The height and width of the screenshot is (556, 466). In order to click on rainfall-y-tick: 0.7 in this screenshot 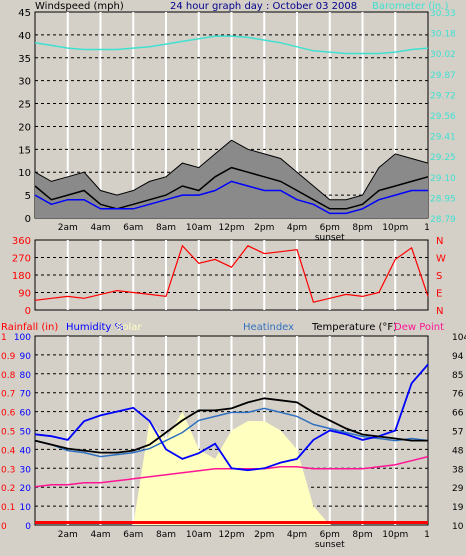, I will do `click(8, 395)`.